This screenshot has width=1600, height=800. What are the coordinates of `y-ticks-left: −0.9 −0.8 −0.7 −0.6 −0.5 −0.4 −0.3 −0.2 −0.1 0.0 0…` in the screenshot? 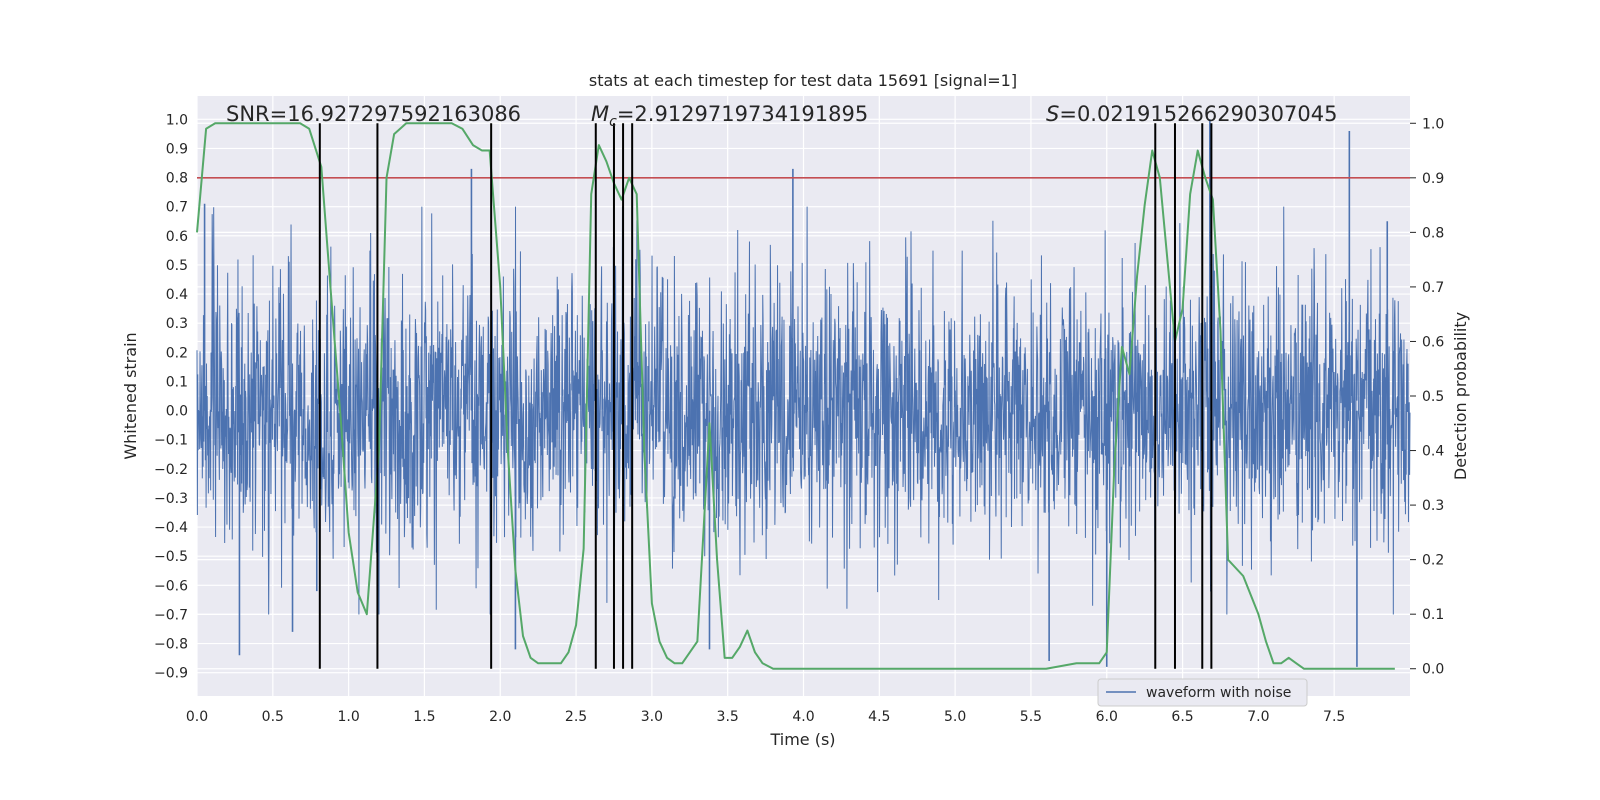 It's located at (171, 396).